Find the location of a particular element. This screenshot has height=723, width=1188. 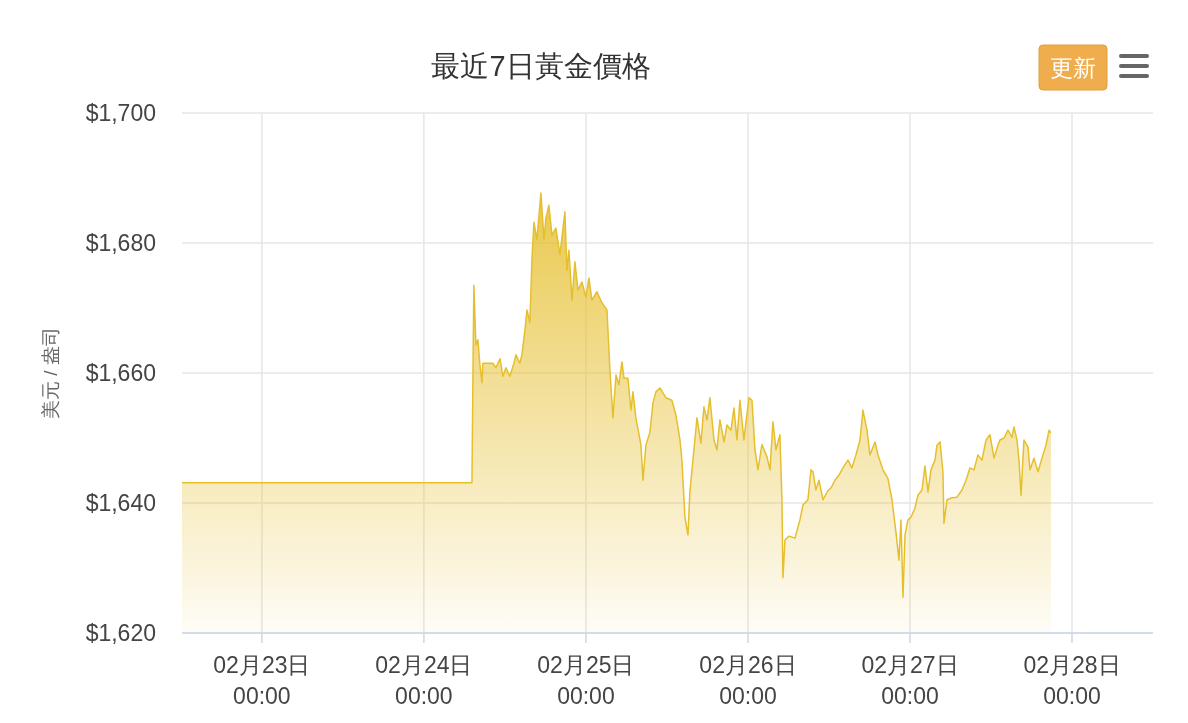

x-tick-label: 02月27日 00:00 is located at coordinates (910, 680).